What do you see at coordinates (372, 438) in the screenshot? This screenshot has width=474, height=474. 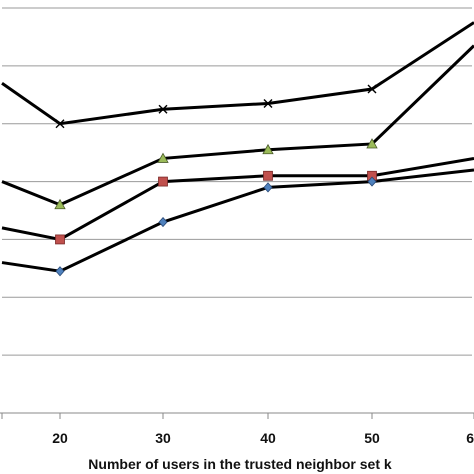 I see `x-tick-label: 50` at bounding box center [372, 438].